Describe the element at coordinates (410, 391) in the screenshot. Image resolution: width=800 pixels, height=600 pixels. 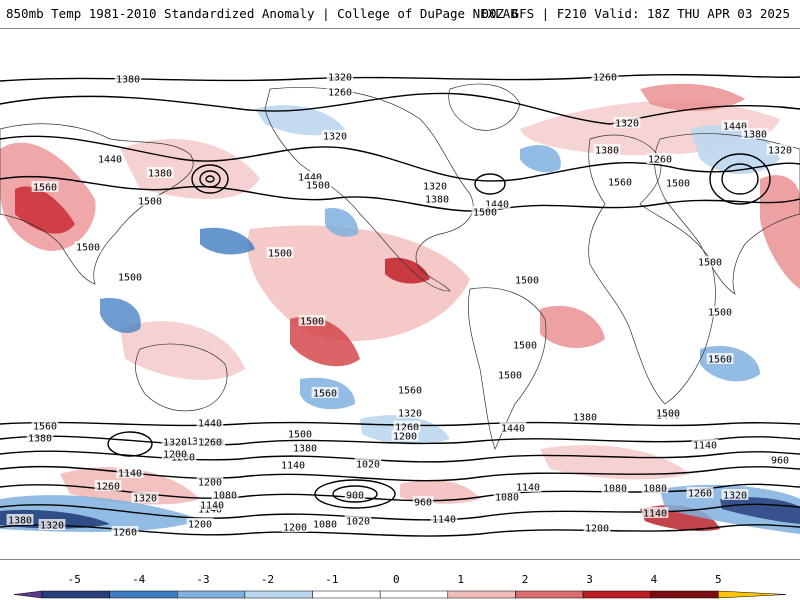
I see `contour-label: 1560` at that location.